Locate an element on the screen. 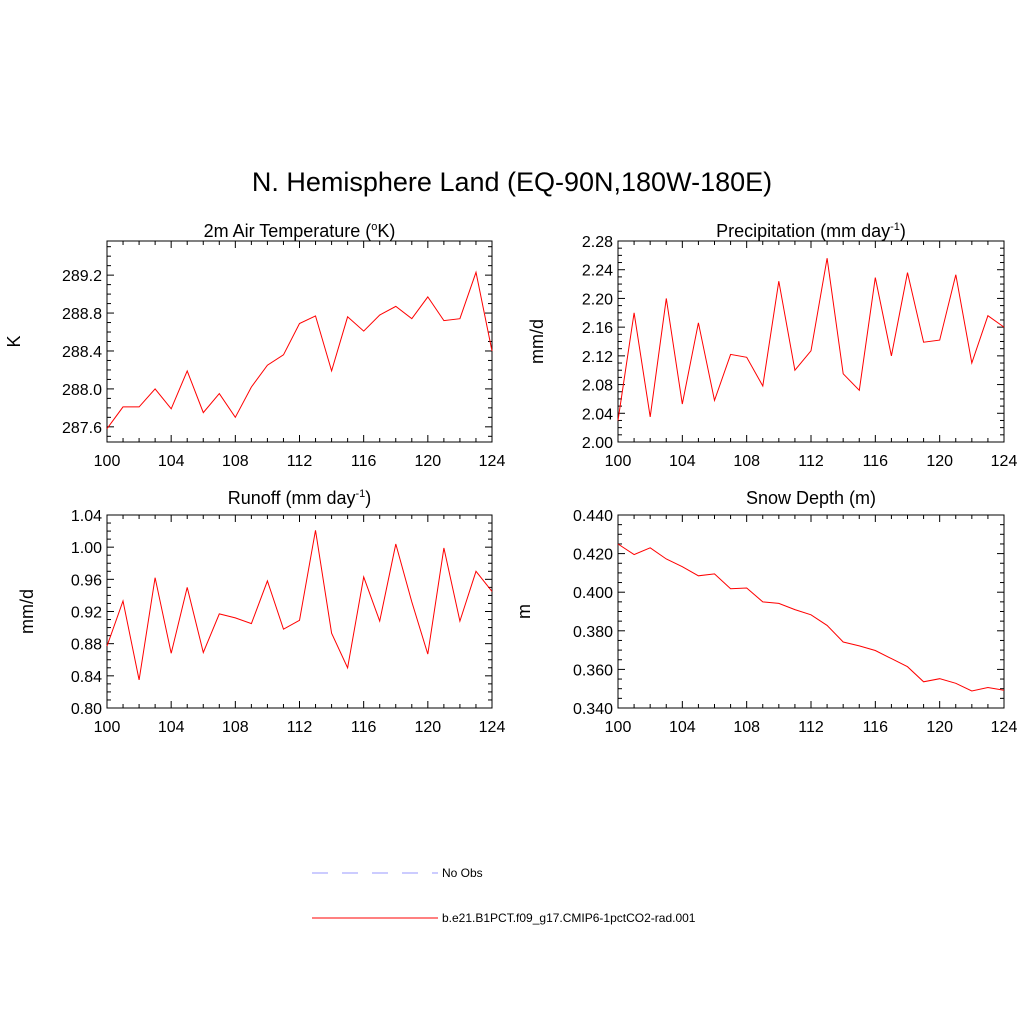 The width and height of the screenshot is (1024, 1024). y-tick-label: 0.92 is located at coordinates (86, 613).